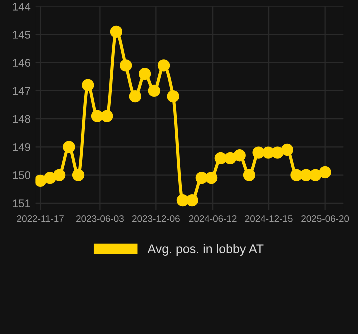 This screenshot has height=334, width=358. I want to click on y-tick-label: 147, so click(21, 91).